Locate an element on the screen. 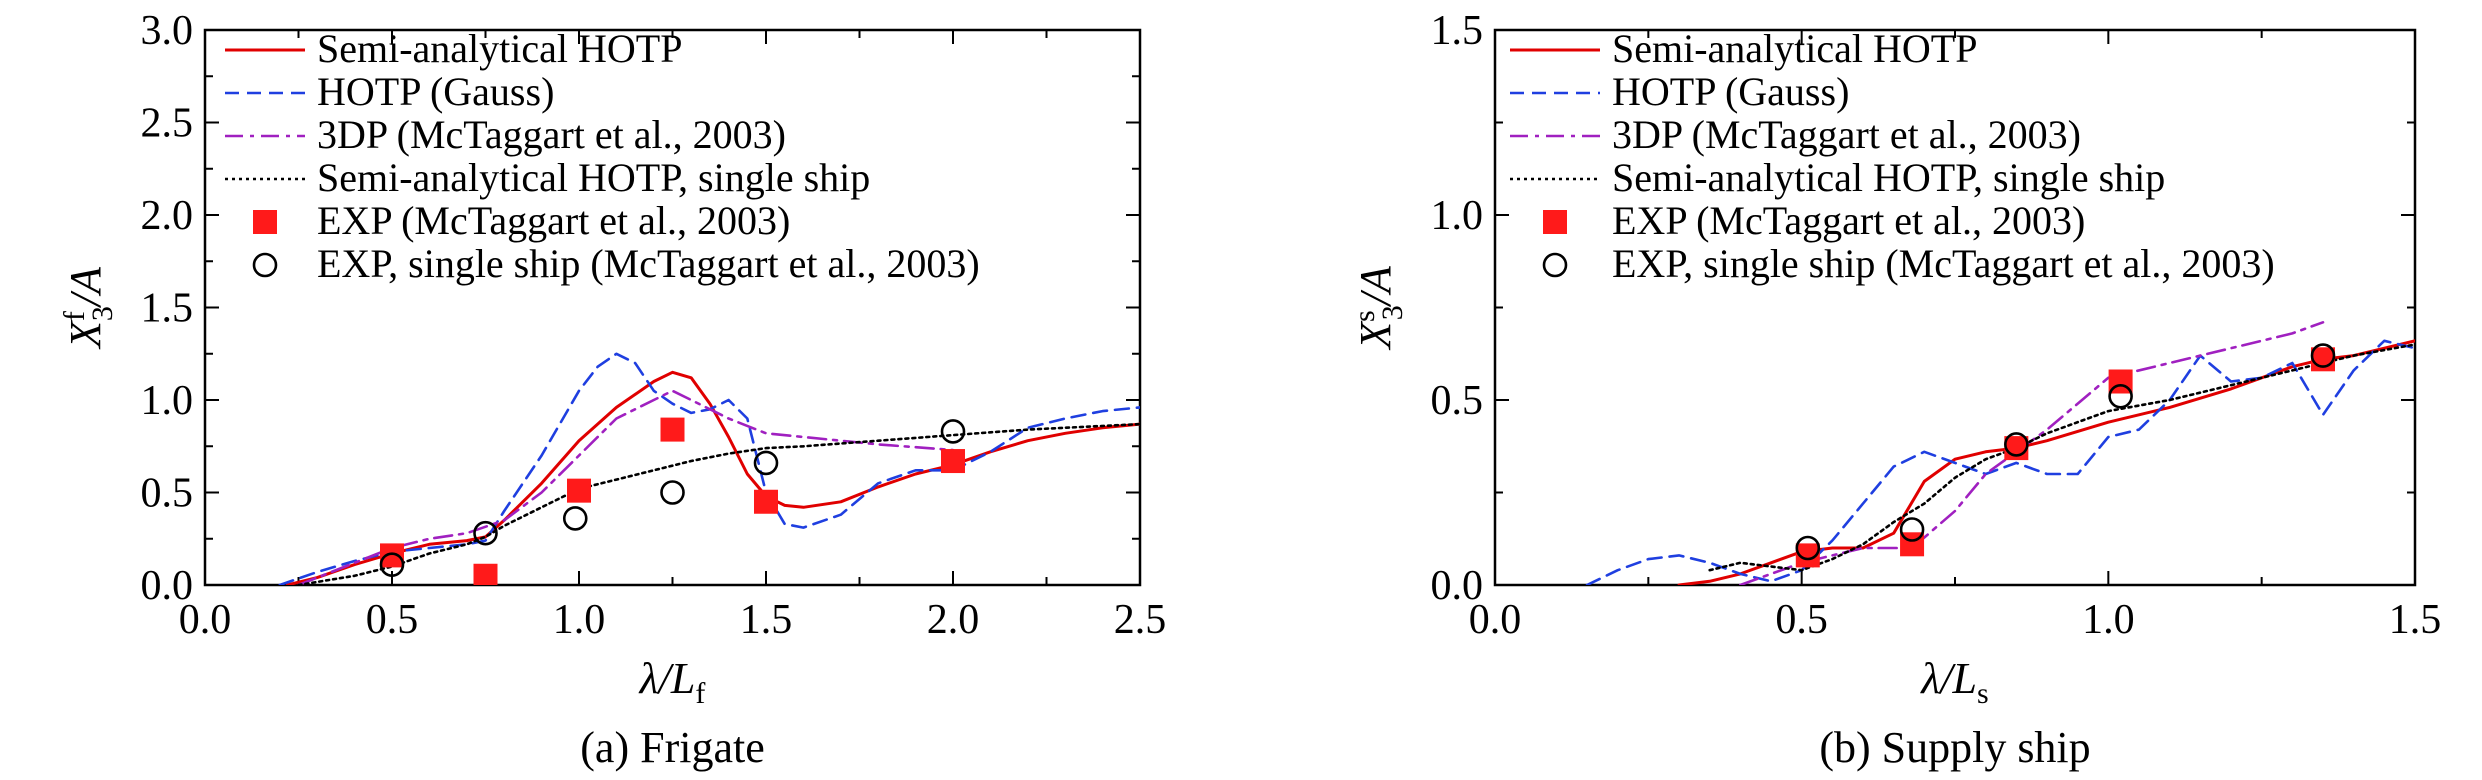 This screenshot has height=780, width=2482. x-tick-label: 2.5 is located at coordinates (1140, 620).